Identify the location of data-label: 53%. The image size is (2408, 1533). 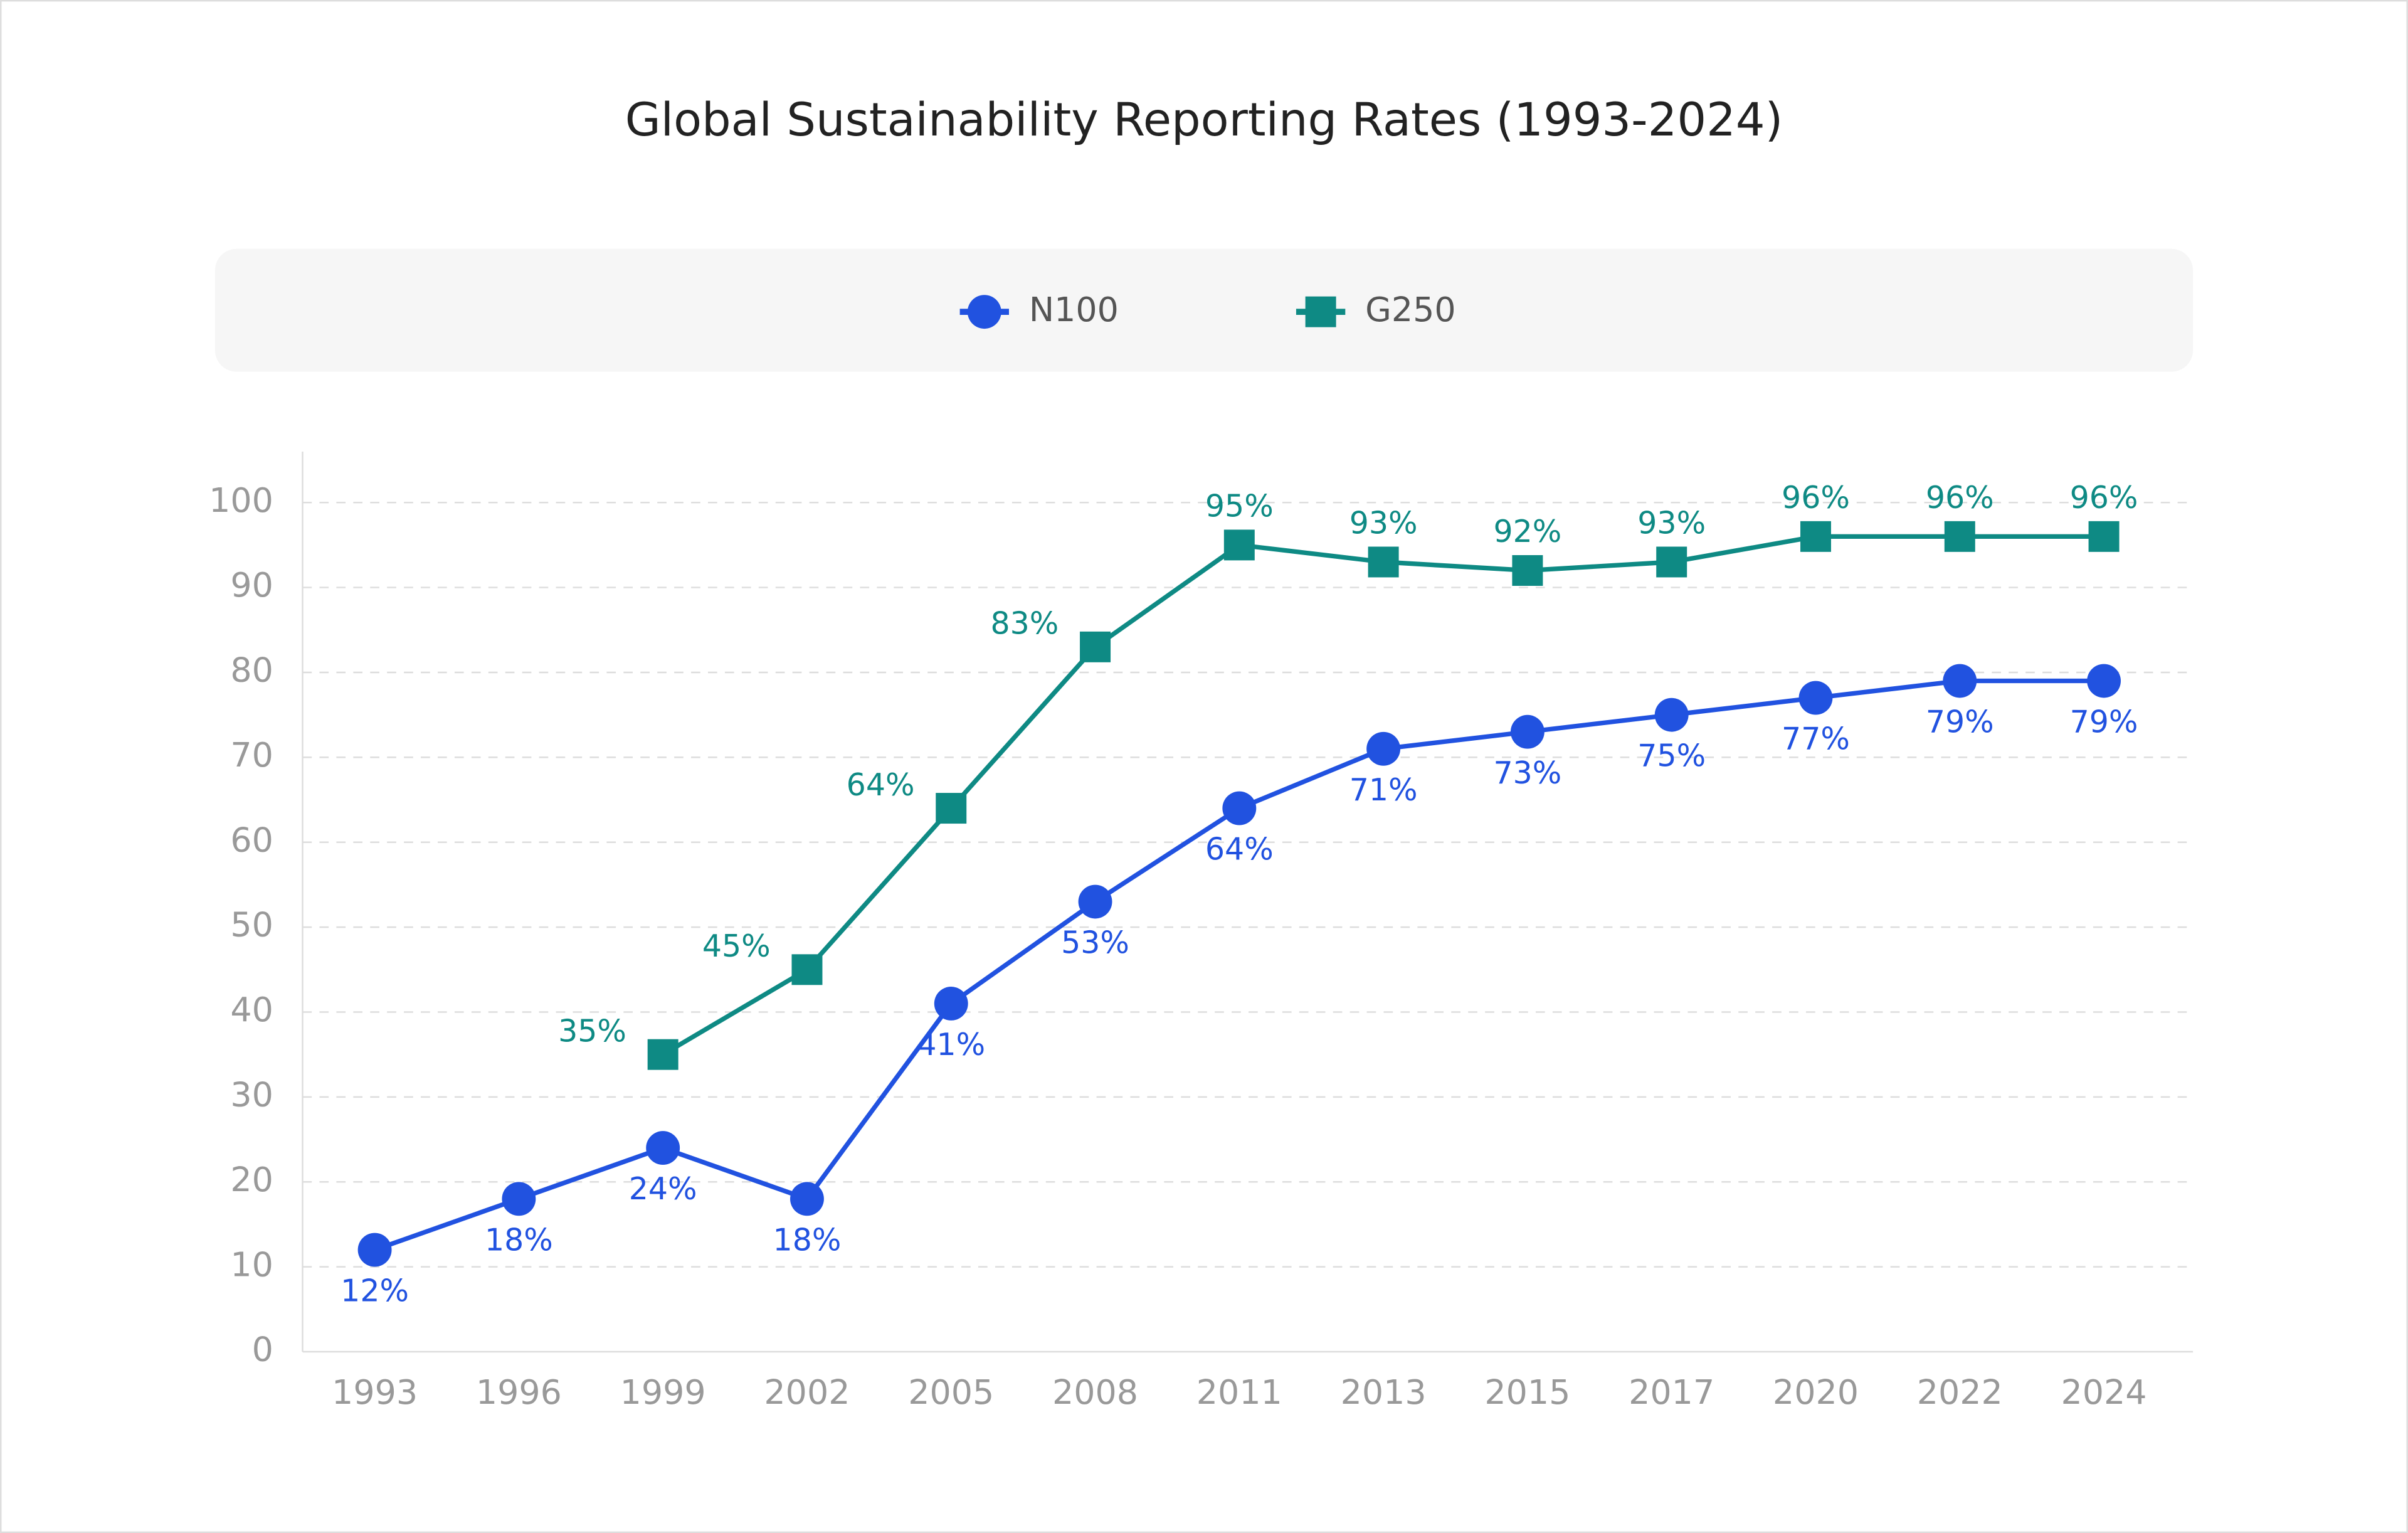
(1095, 943).